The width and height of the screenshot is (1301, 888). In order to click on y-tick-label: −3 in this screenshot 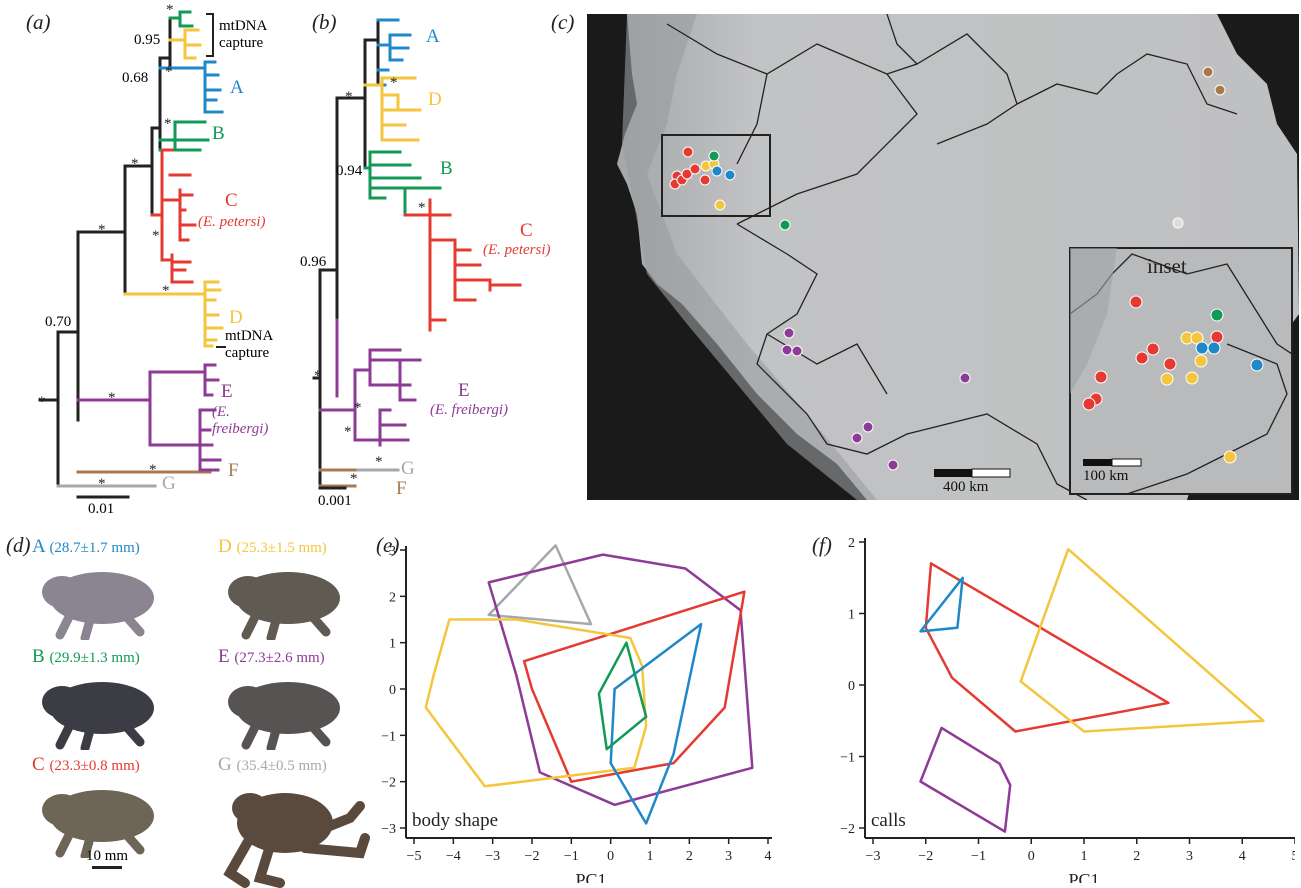, I will do `click(388, 829)`.